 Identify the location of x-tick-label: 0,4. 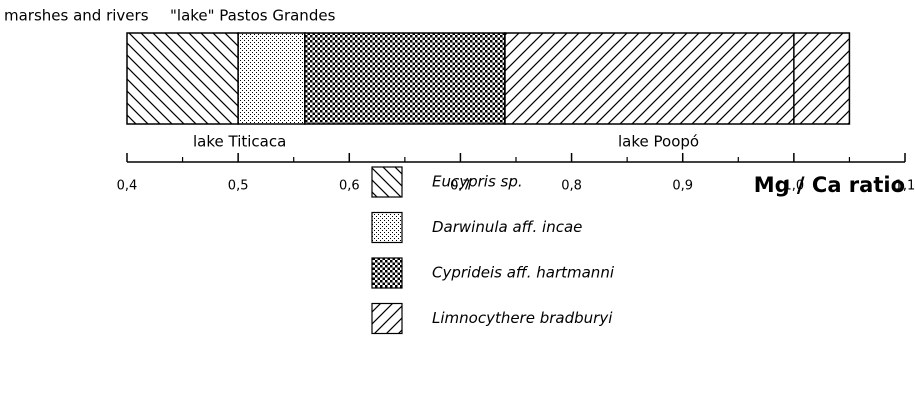
(127, 186).